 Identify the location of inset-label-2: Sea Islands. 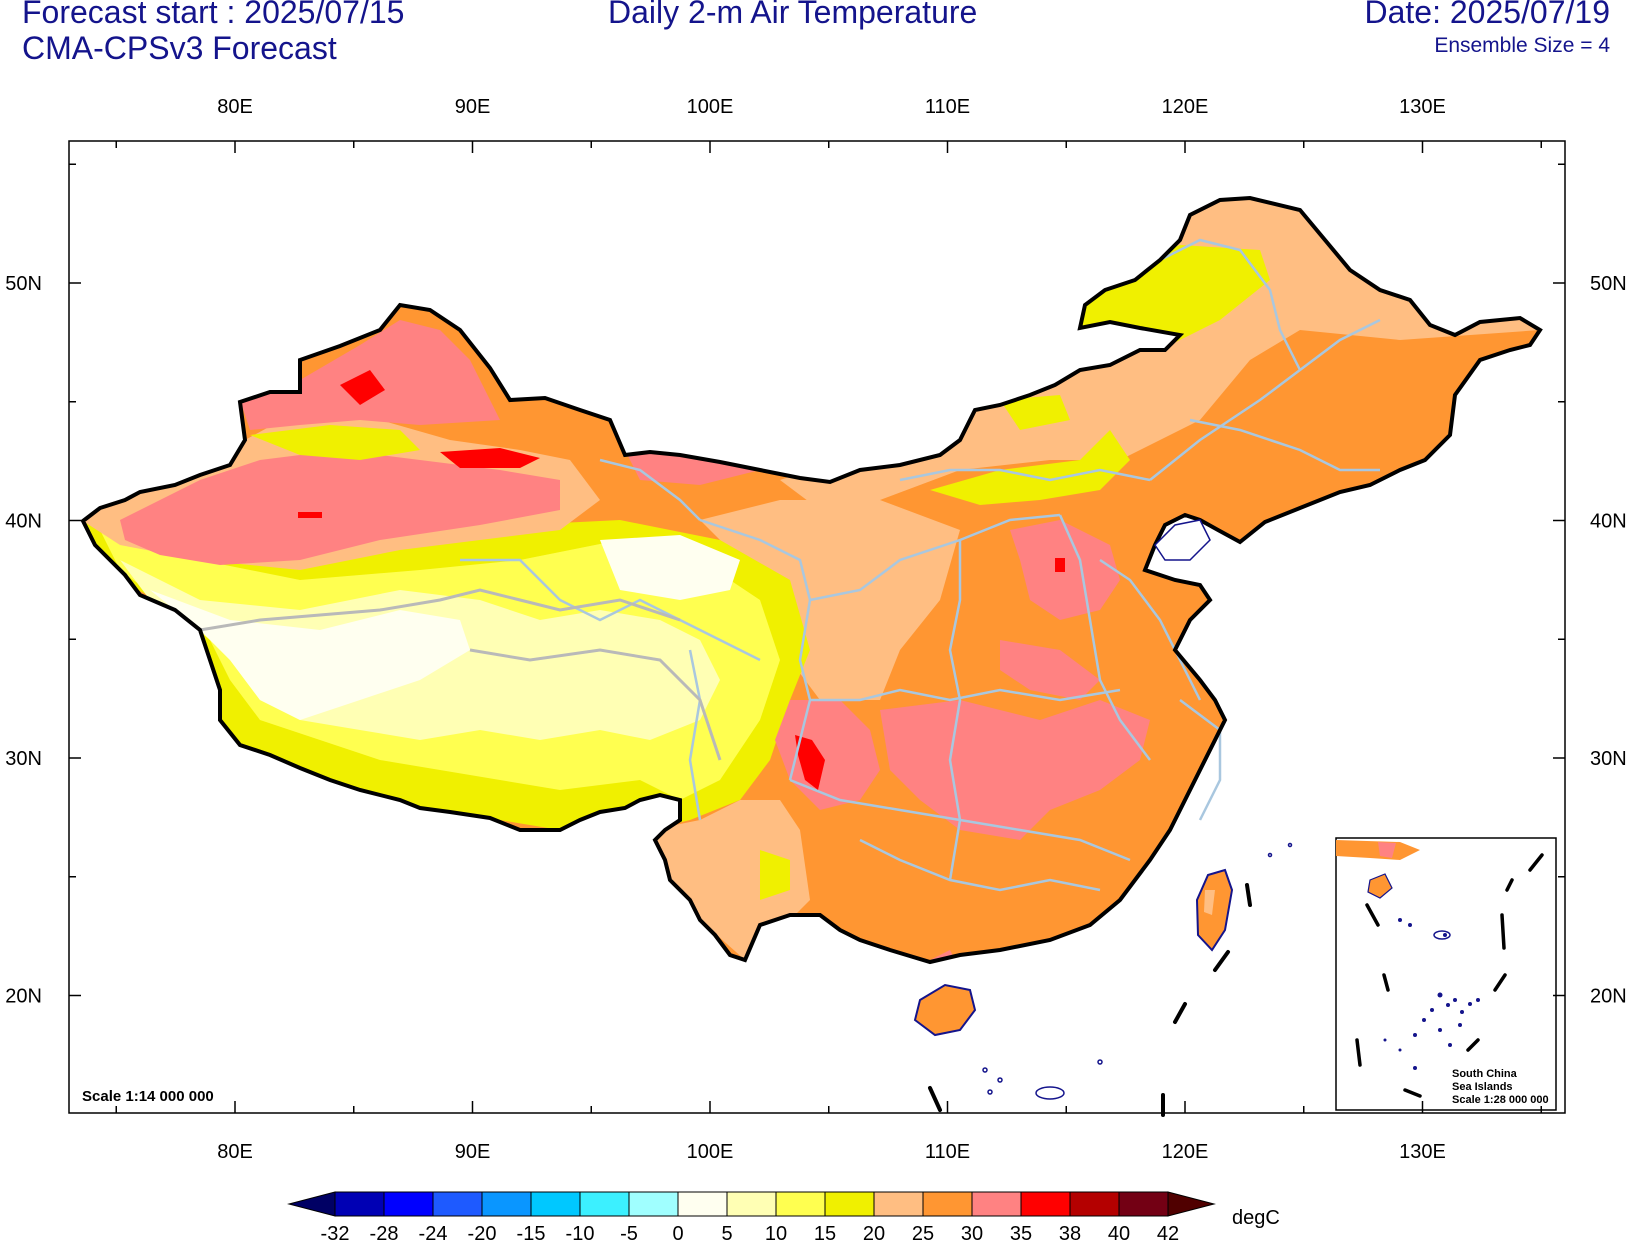
(1482, 1087).